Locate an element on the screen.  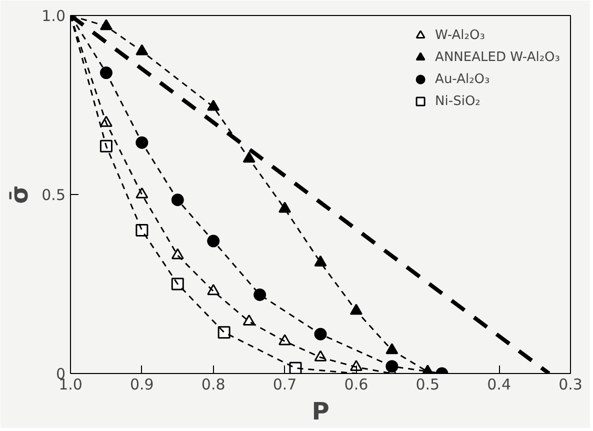
legend-label: Au-Al₂O₃ is located at coordinates (462, 79).